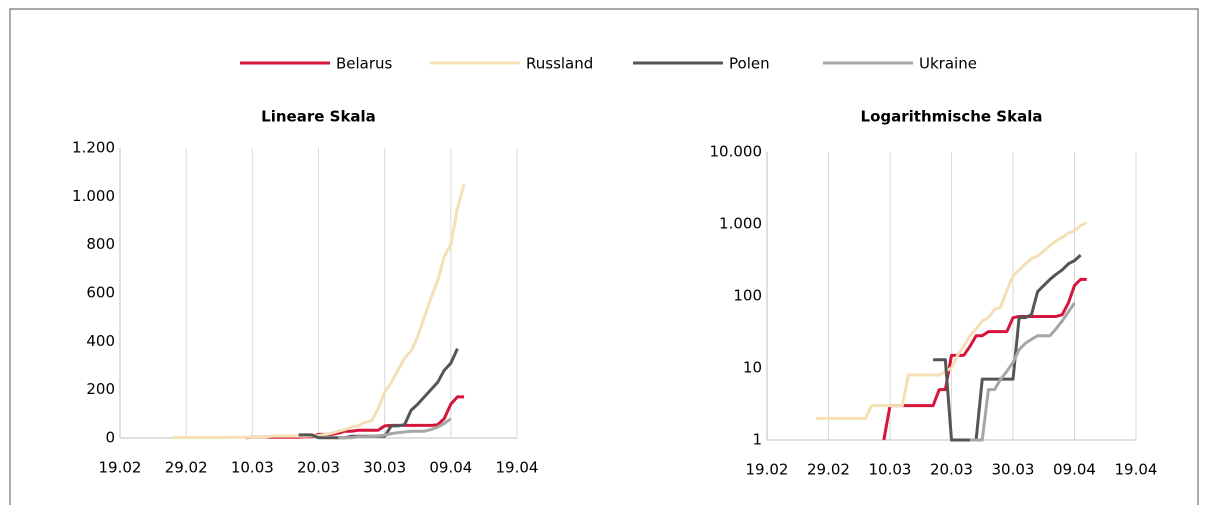 This screenshot has width=1207, height=505. What do you see at coordinates (736, 152) in the screenshot?
I see `y-tick-label: 10.000` at bounding box center [736, 152].